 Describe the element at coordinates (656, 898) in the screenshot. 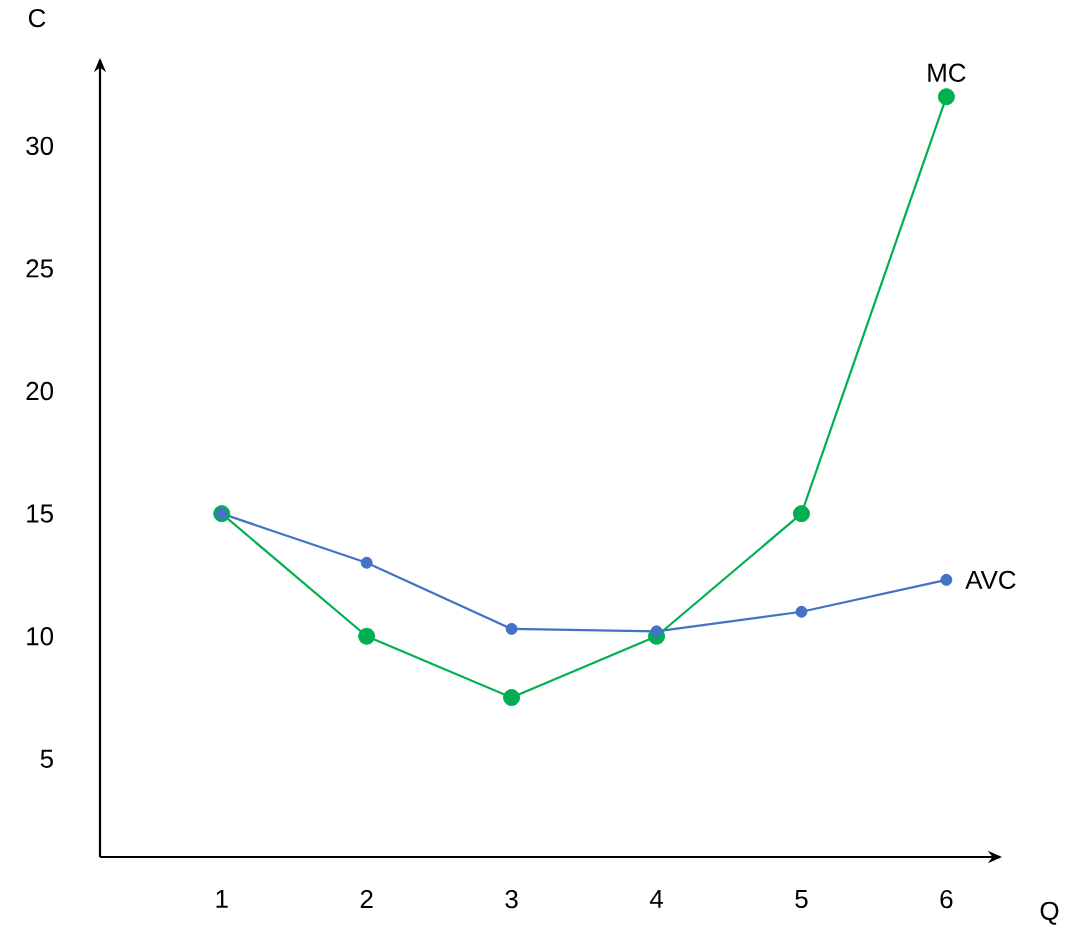

I see `x-tick-label: 4` at that location.